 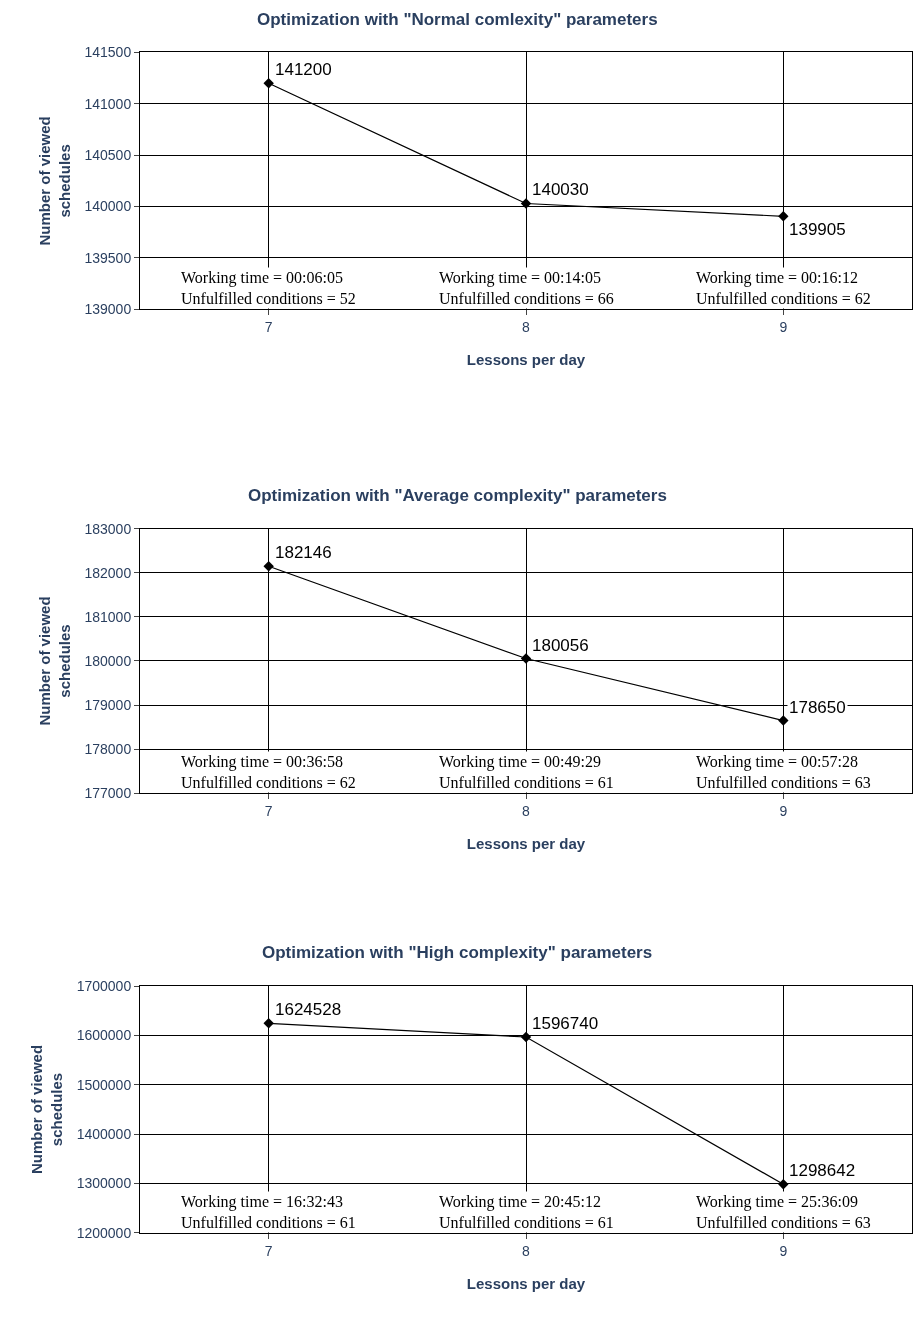 I want to click on data-label: 180056, so click(x=560, y=645).